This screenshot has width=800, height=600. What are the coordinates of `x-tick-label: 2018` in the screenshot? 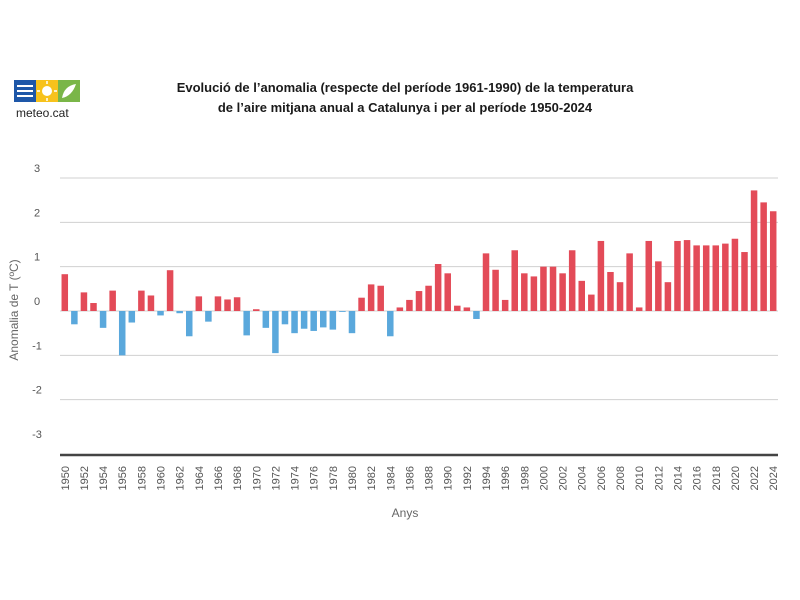 It's located at (717, 478).